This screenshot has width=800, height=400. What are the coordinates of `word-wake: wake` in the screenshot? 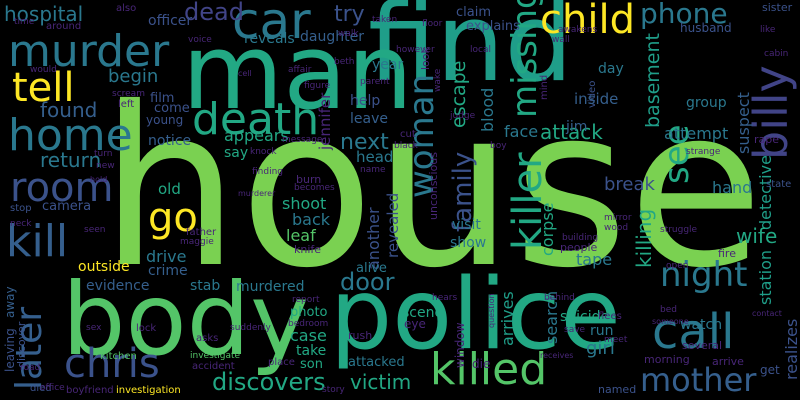 It's located at (438, 80).